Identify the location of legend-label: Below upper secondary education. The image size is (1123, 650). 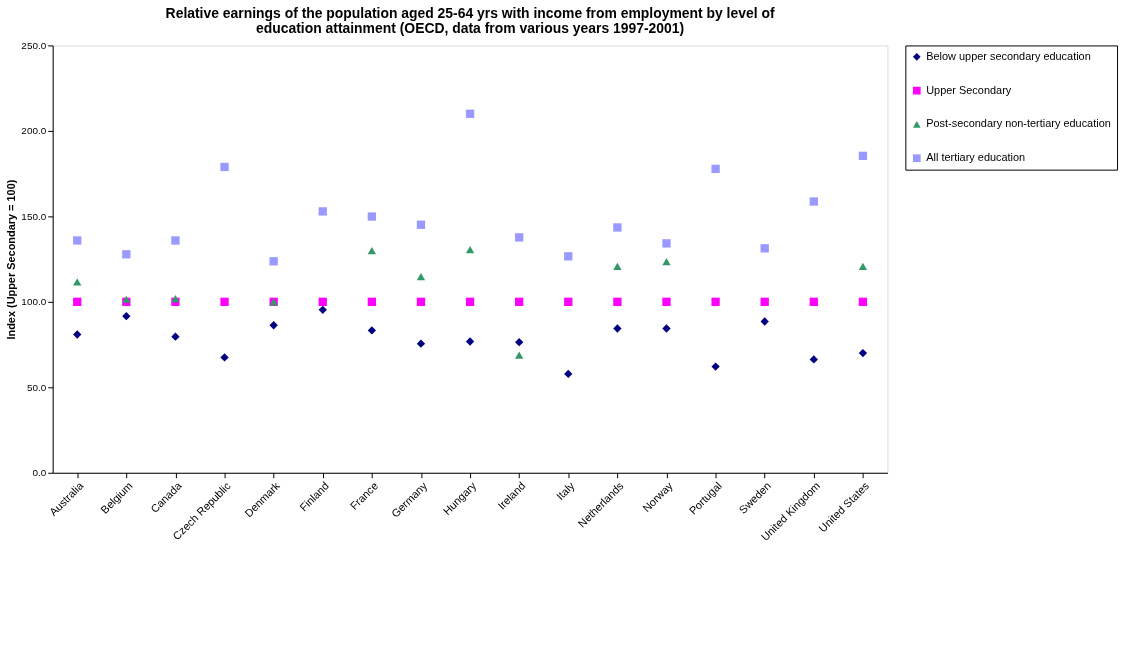
(1008, 55).